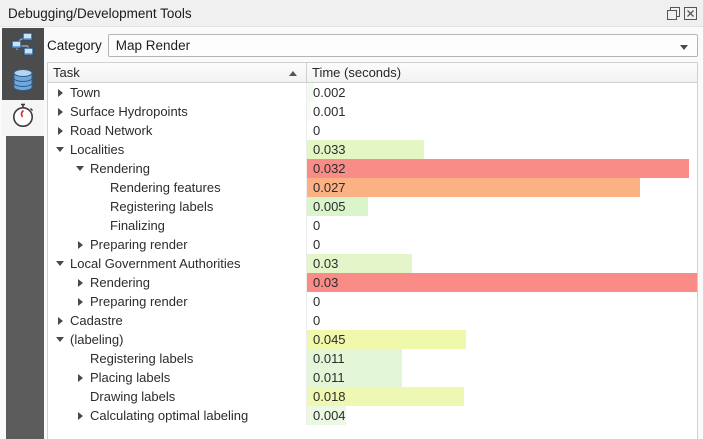 Image resolution: width=704 pixels, height=439 pixels. Describe the element at coordinates (177, 72) in the screenshot. I see `column-header-task: Task` at that location.